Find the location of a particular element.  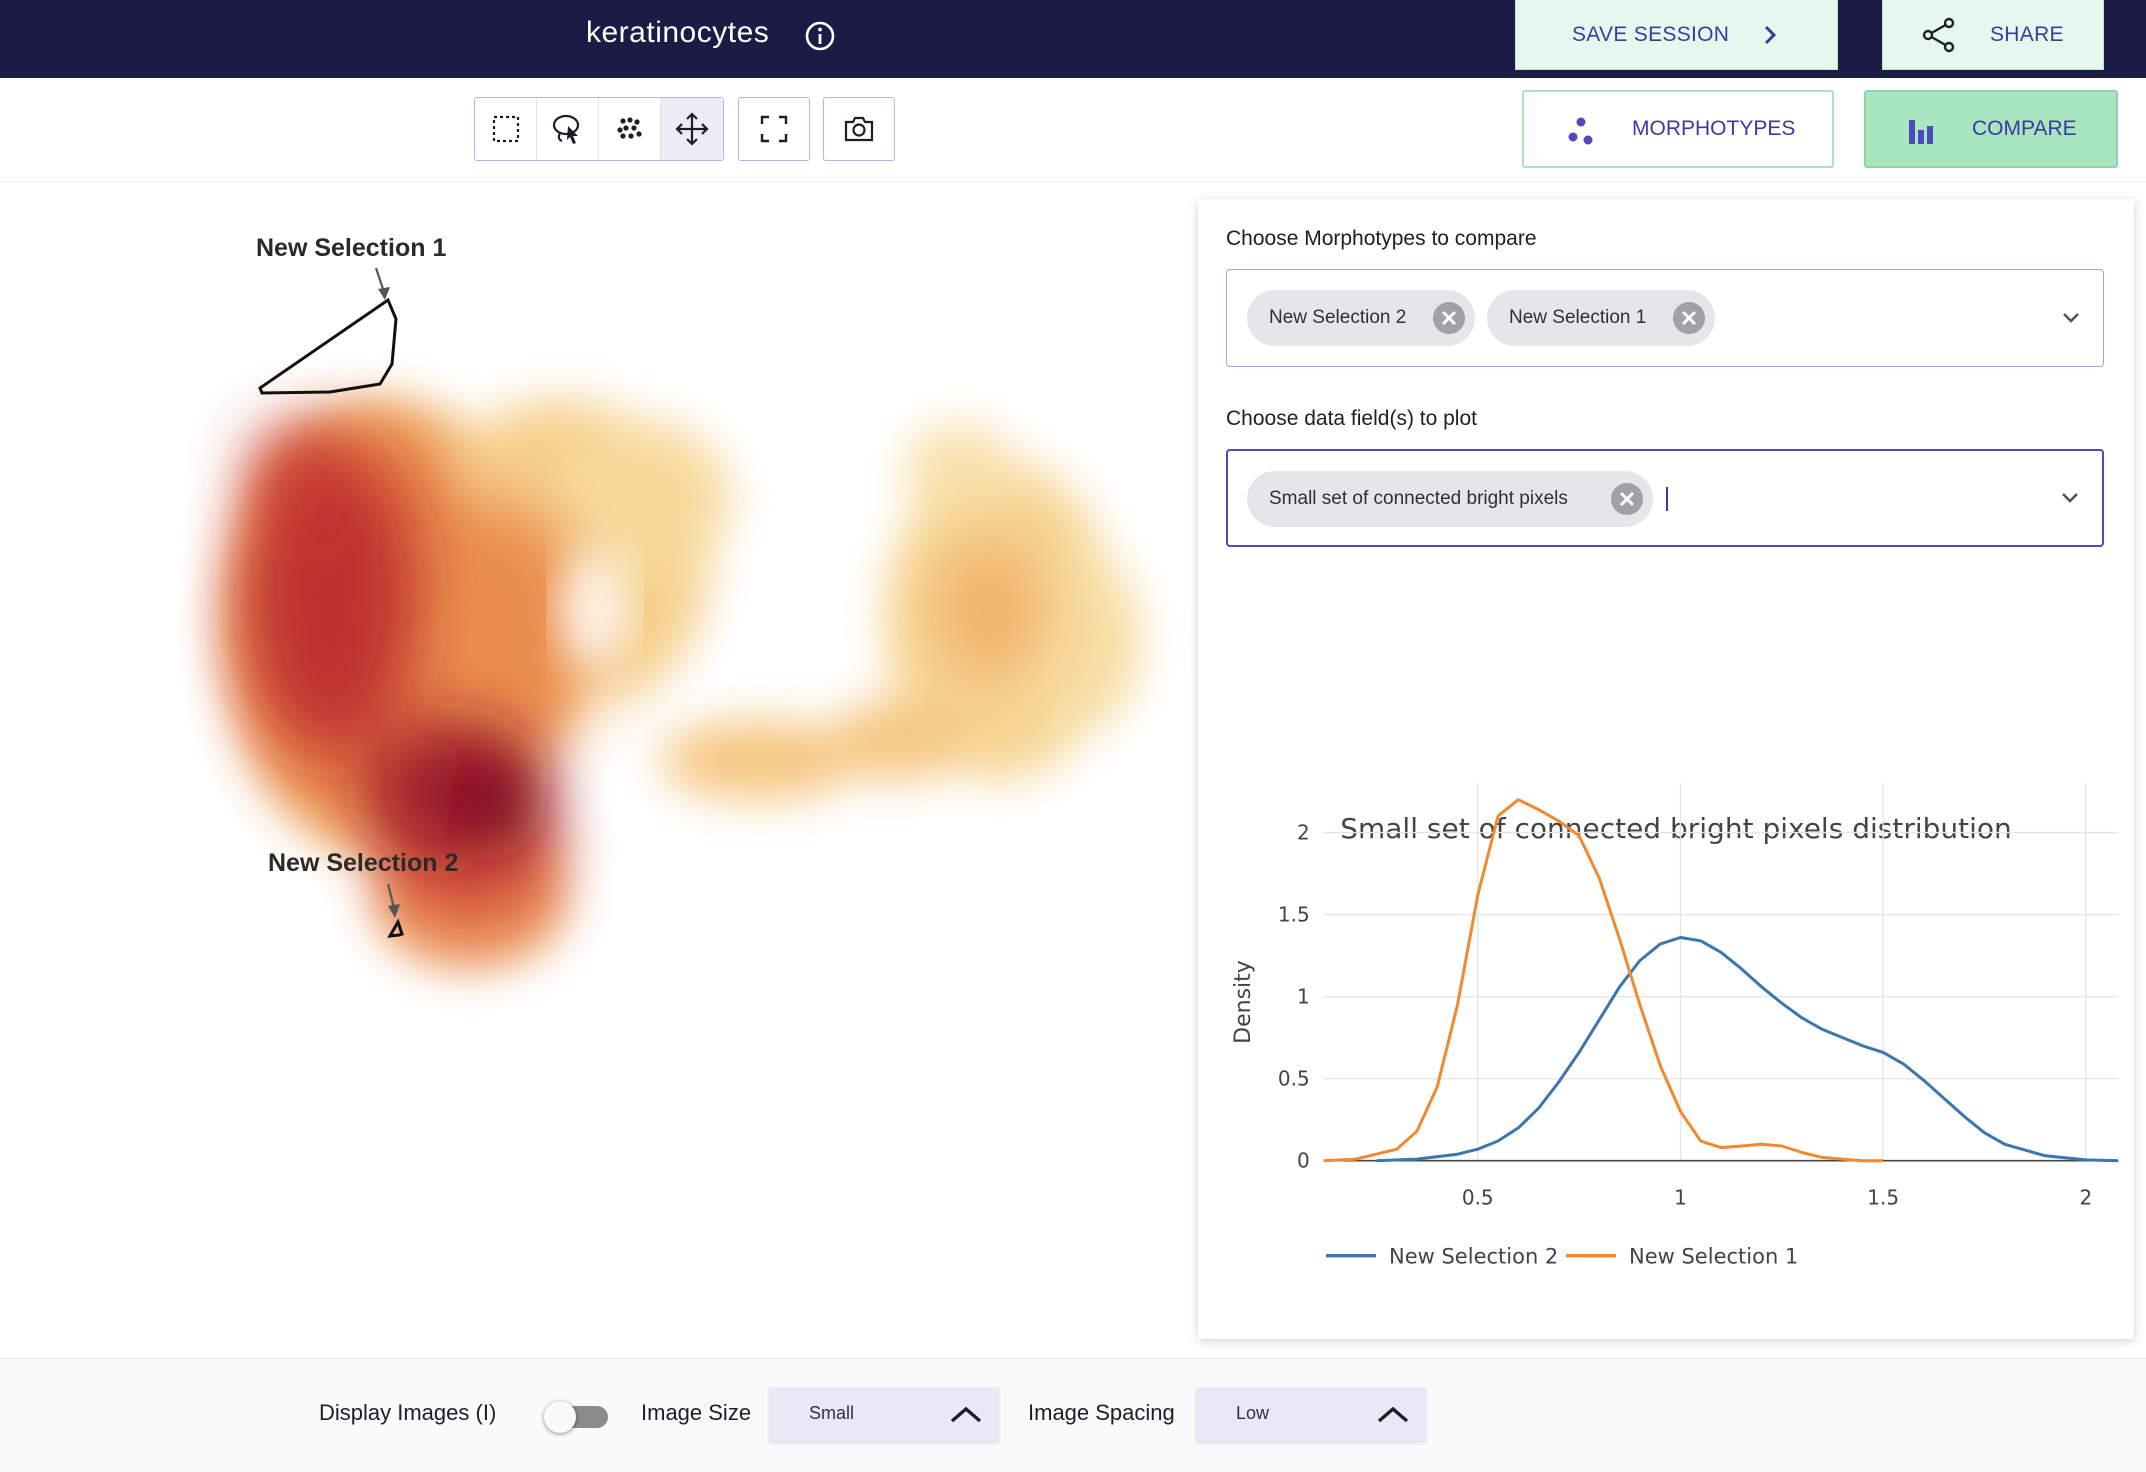

pan-icon is located at coordinates (692, 129).